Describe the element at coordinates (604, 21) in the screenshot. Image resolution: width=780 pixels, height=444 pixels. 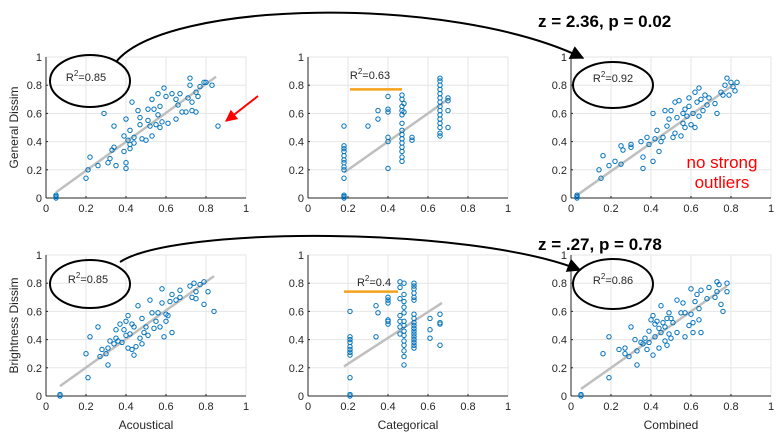
I see `top-comparison-stat: z = 2.36, p = 0.02` at that location.